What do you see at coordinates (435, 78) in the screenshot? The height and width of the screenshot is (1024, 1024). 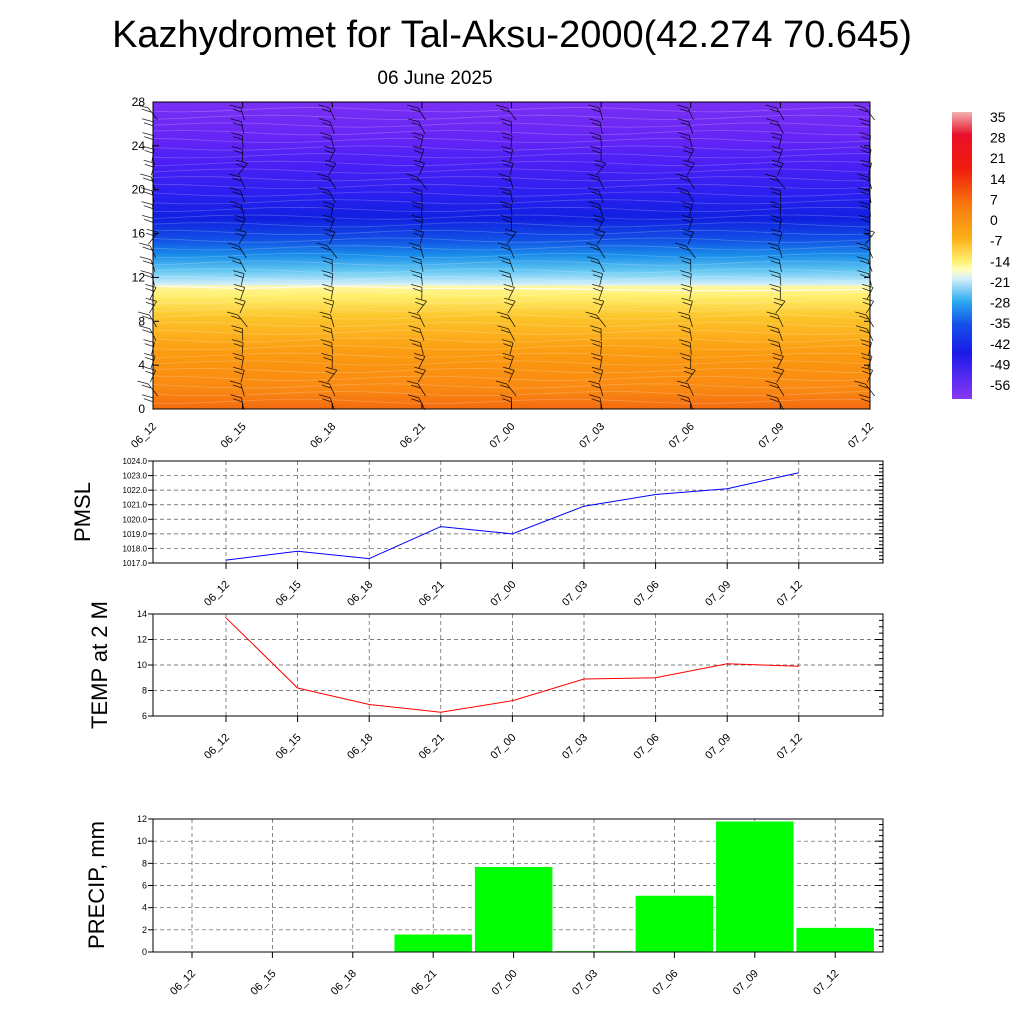 I see `chart-subtitle: 06 June 2025` at bounding box center [435, 78].